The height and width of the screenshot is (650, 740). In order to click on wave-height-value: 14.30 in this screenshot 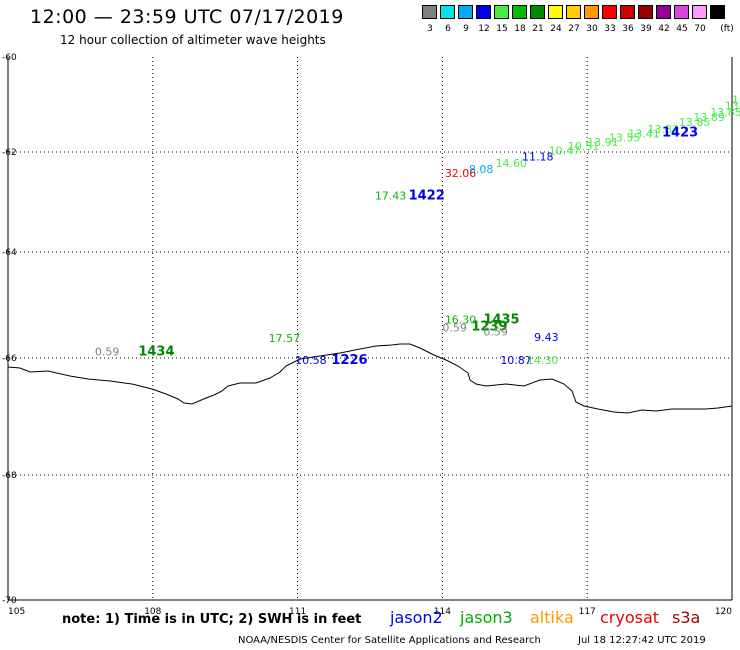, I will do `click(543, 360)`.